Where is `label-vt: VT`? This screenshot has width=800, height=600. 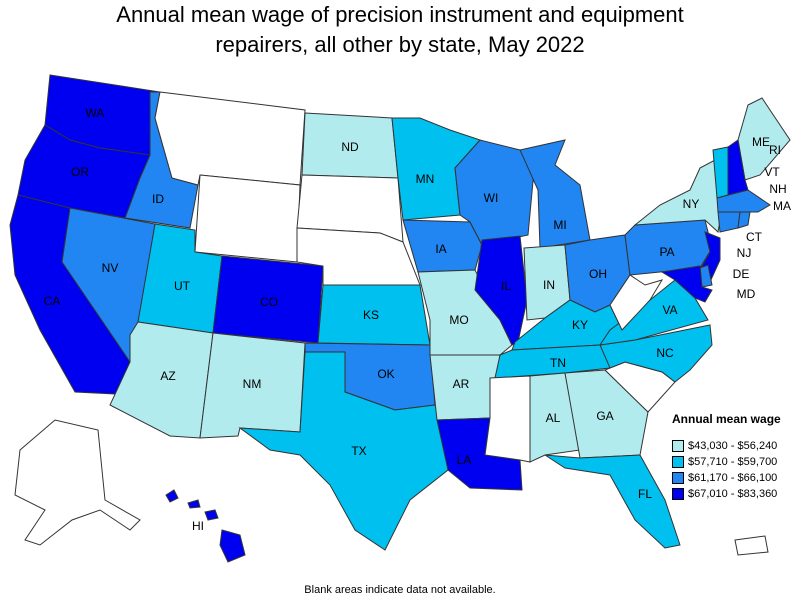
label-vt: VT is located at coordinates (772, 172).